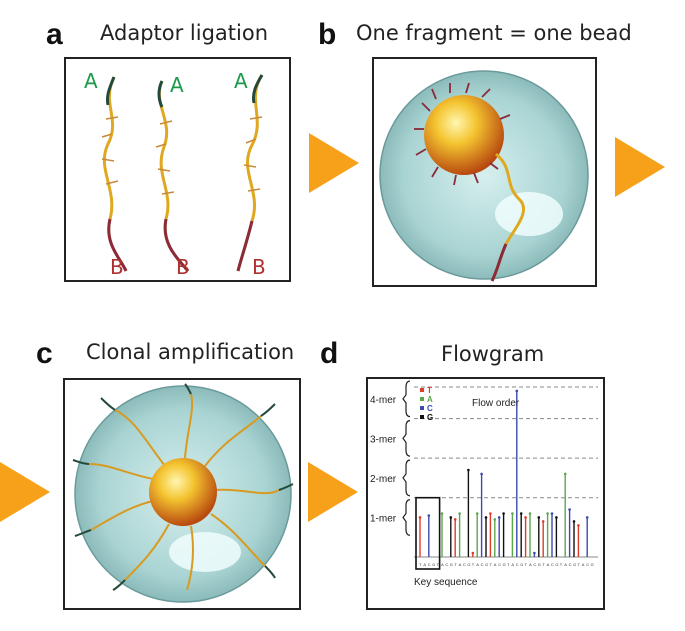 The image size is (685, 631). What do you see at coordinates (430, 417) in the screenshot?
I see `legend-label: G` at bounding box center [430, 417].